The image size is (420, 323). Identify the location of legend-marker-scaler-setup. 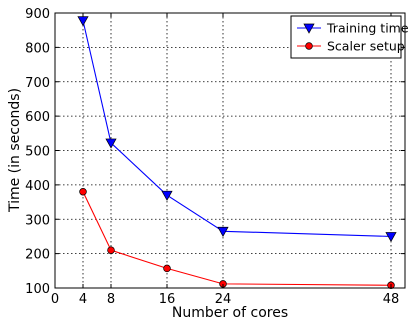
(309, 46).